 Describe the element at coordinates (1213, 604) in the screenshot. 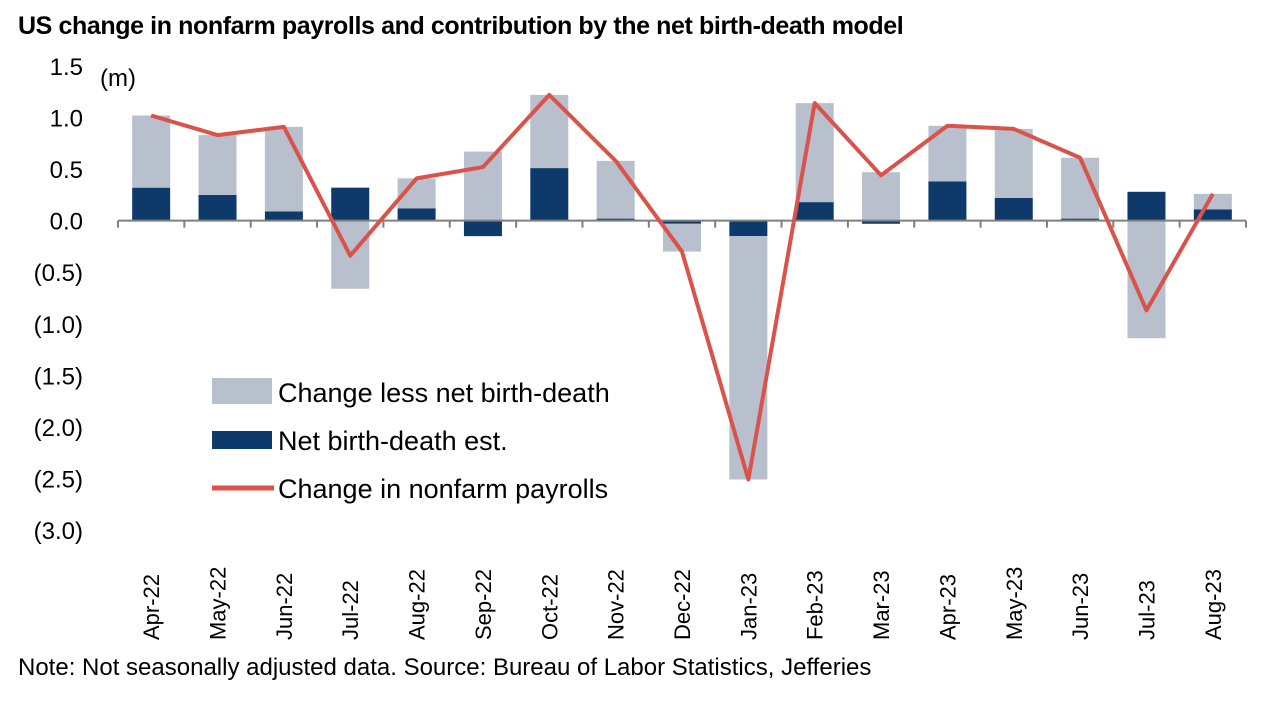

I see `x-tick-label: Aug-23` at that location.